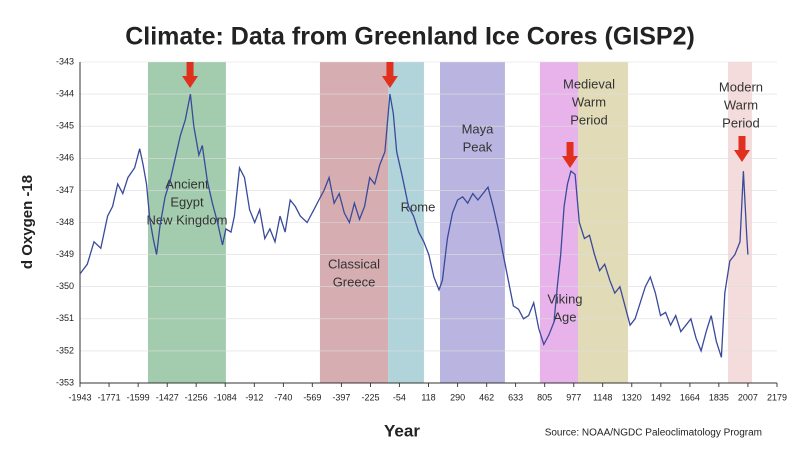 Image resolution: width=800 pixels, height=450 pixels. What do you see at coordinates (418, 206) in the screenshot?
I see `band-label: Rome` at bounding box center [418, 206].